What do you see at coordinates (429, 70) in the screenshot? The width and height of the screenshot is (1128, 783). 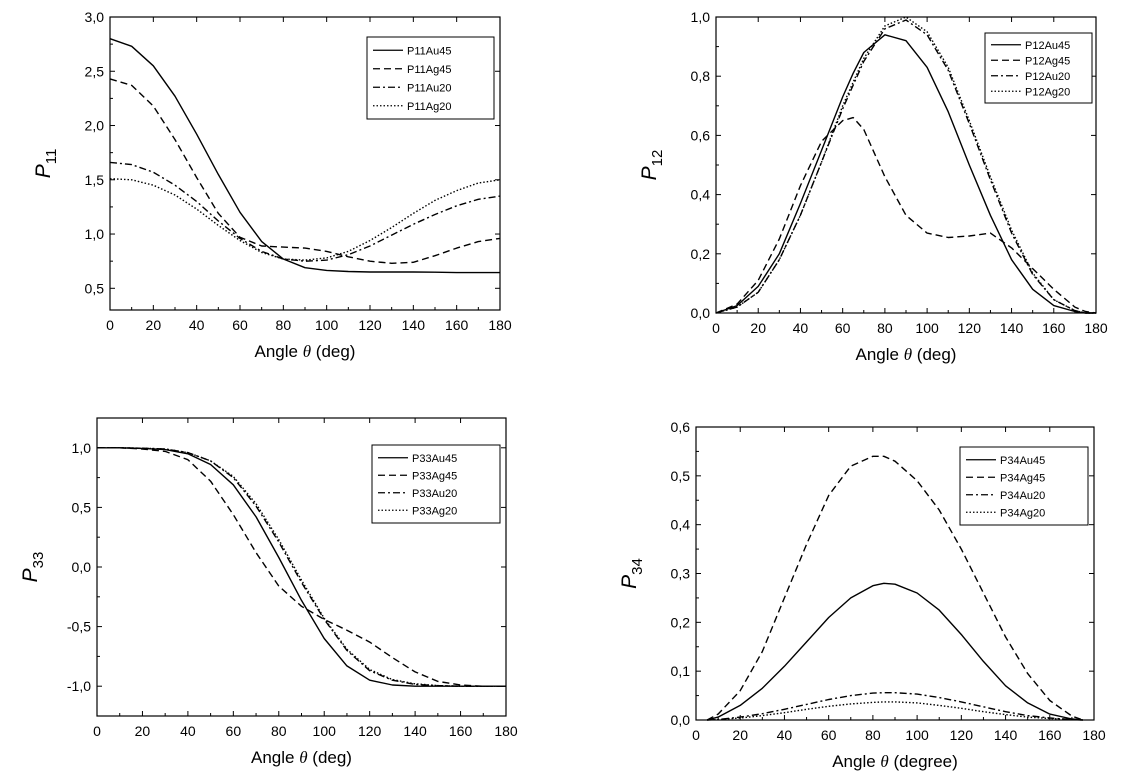 I see `legend-label: P11Ag45` at bounding box center [429, 70].